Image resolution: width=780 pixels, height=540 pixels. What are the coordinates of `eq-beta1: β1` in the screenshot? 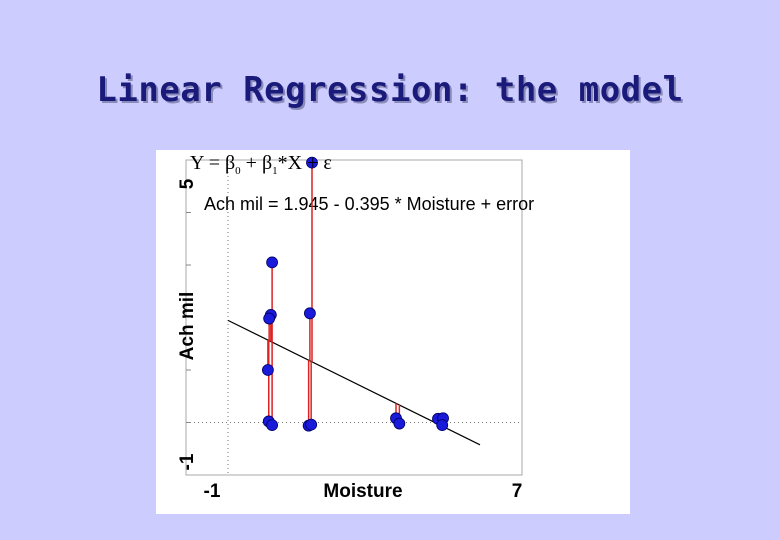 It's located at (269, 164).